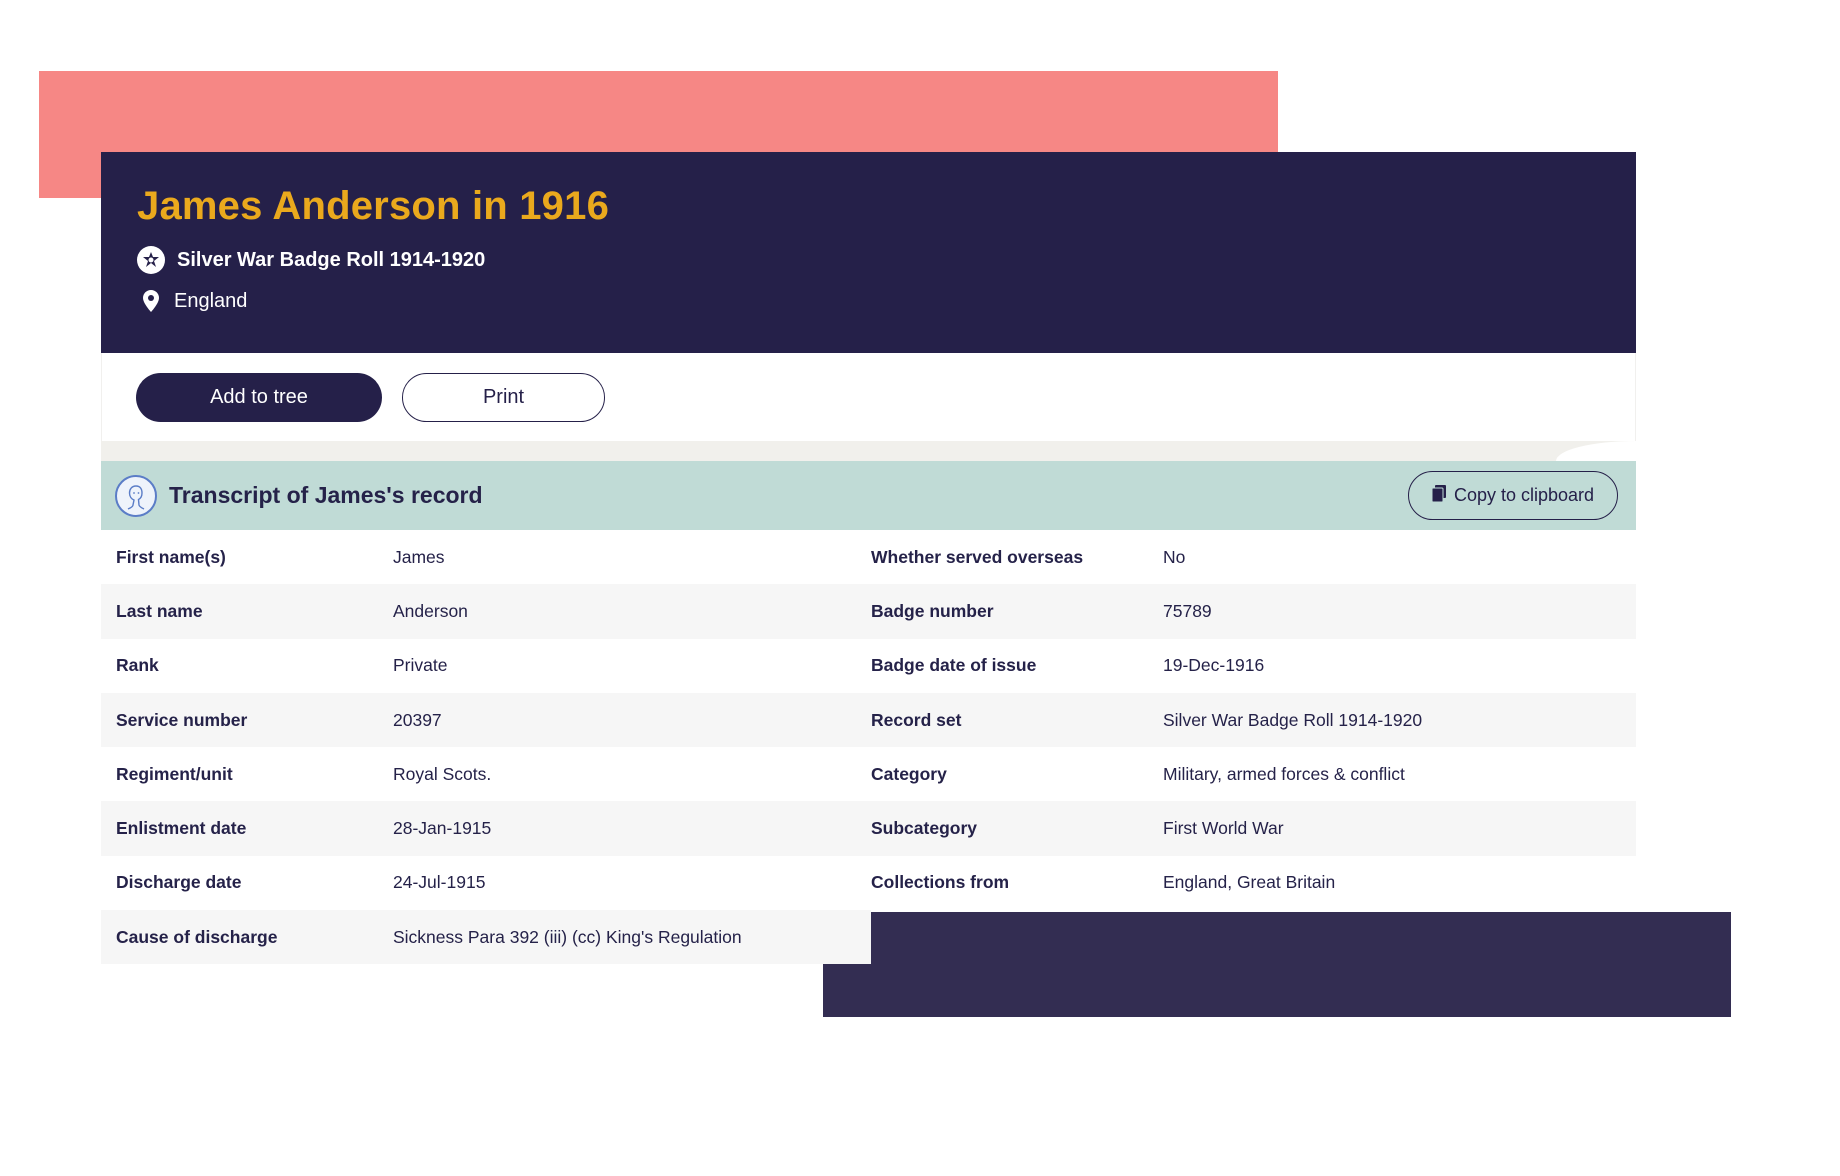 This screenshot has height=1176, width=1840. Describe the element at coordinates (439, 882) in the screenshot. I see `field-value: 24-Jul-1915` at that location.